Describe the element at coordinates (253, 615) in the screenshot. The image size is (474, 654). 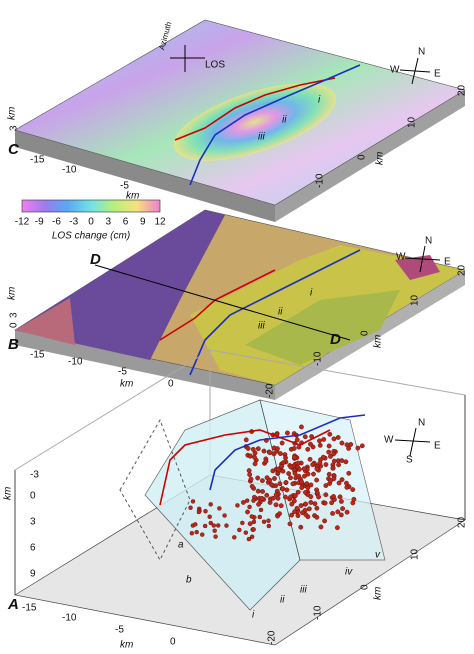
I see `segment-label: i` at that location.